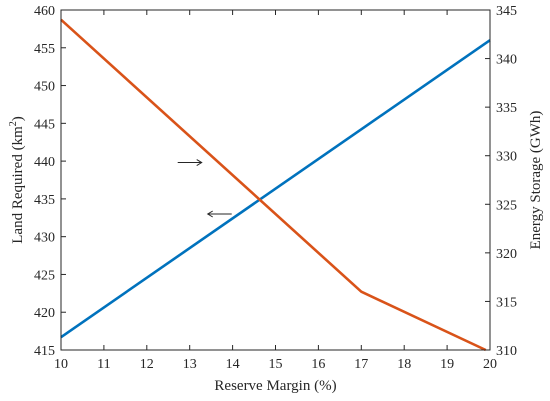 The image size is (550, 401). What do you see at coordinates (18, 118) in the screenshot?
I see `left-y-axis-title-close: )` at bounding box center [18, 118].